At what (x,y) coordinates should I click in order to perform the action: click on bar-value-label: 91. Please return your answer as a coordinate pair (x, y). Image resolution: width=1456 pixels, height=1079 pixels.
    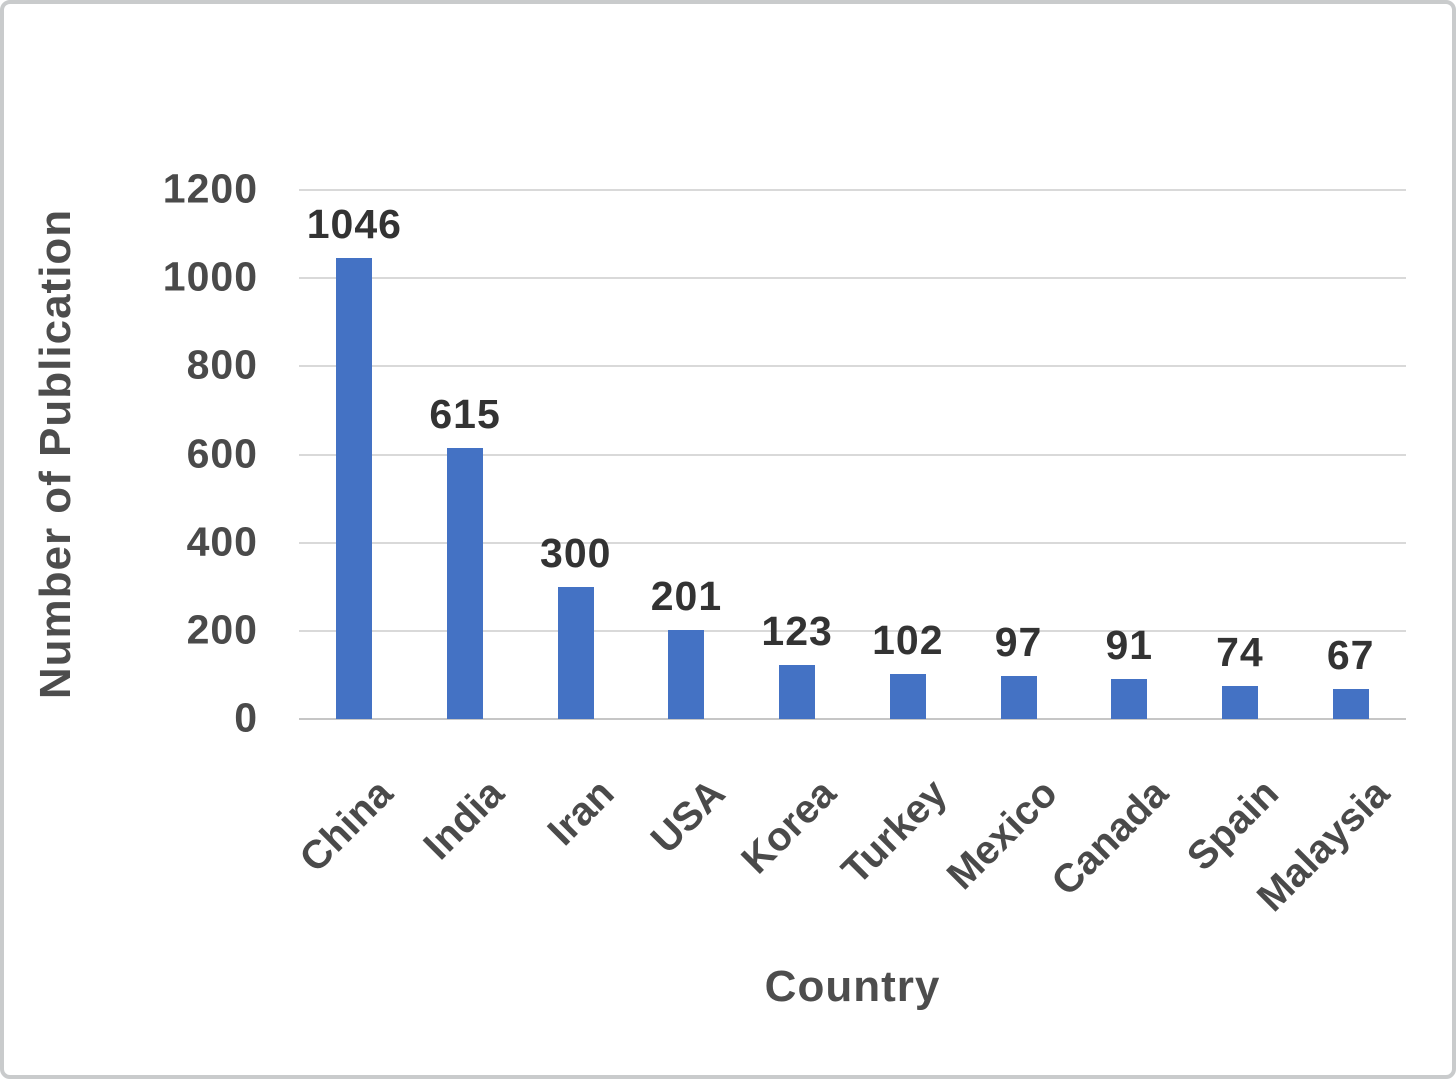
    Looking at the image, I should click on (1129, 644).